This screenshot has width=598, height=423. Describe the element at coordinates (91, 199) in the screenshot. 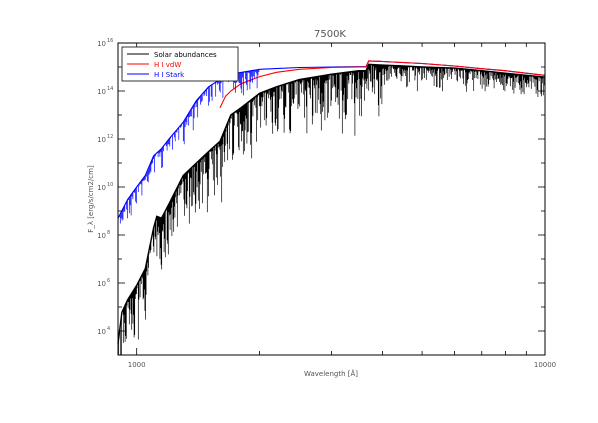

I see `y-axis-label: F_λ [erg/s/cm2/cm]` at that location.